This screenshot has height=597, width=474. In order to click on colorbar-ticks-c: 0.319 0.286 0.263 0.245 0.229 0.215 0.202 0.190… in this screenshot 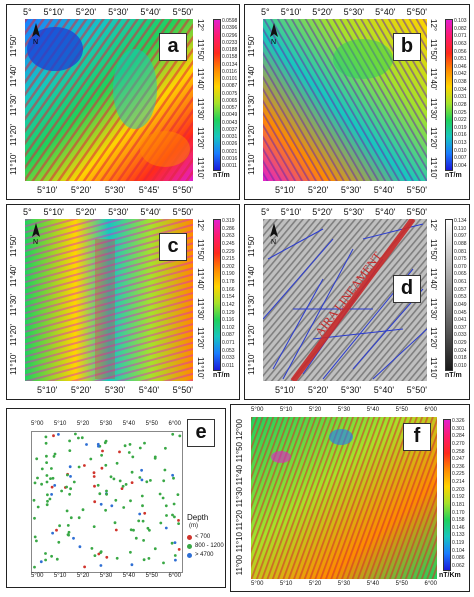, I will do `click(228, 293)`.